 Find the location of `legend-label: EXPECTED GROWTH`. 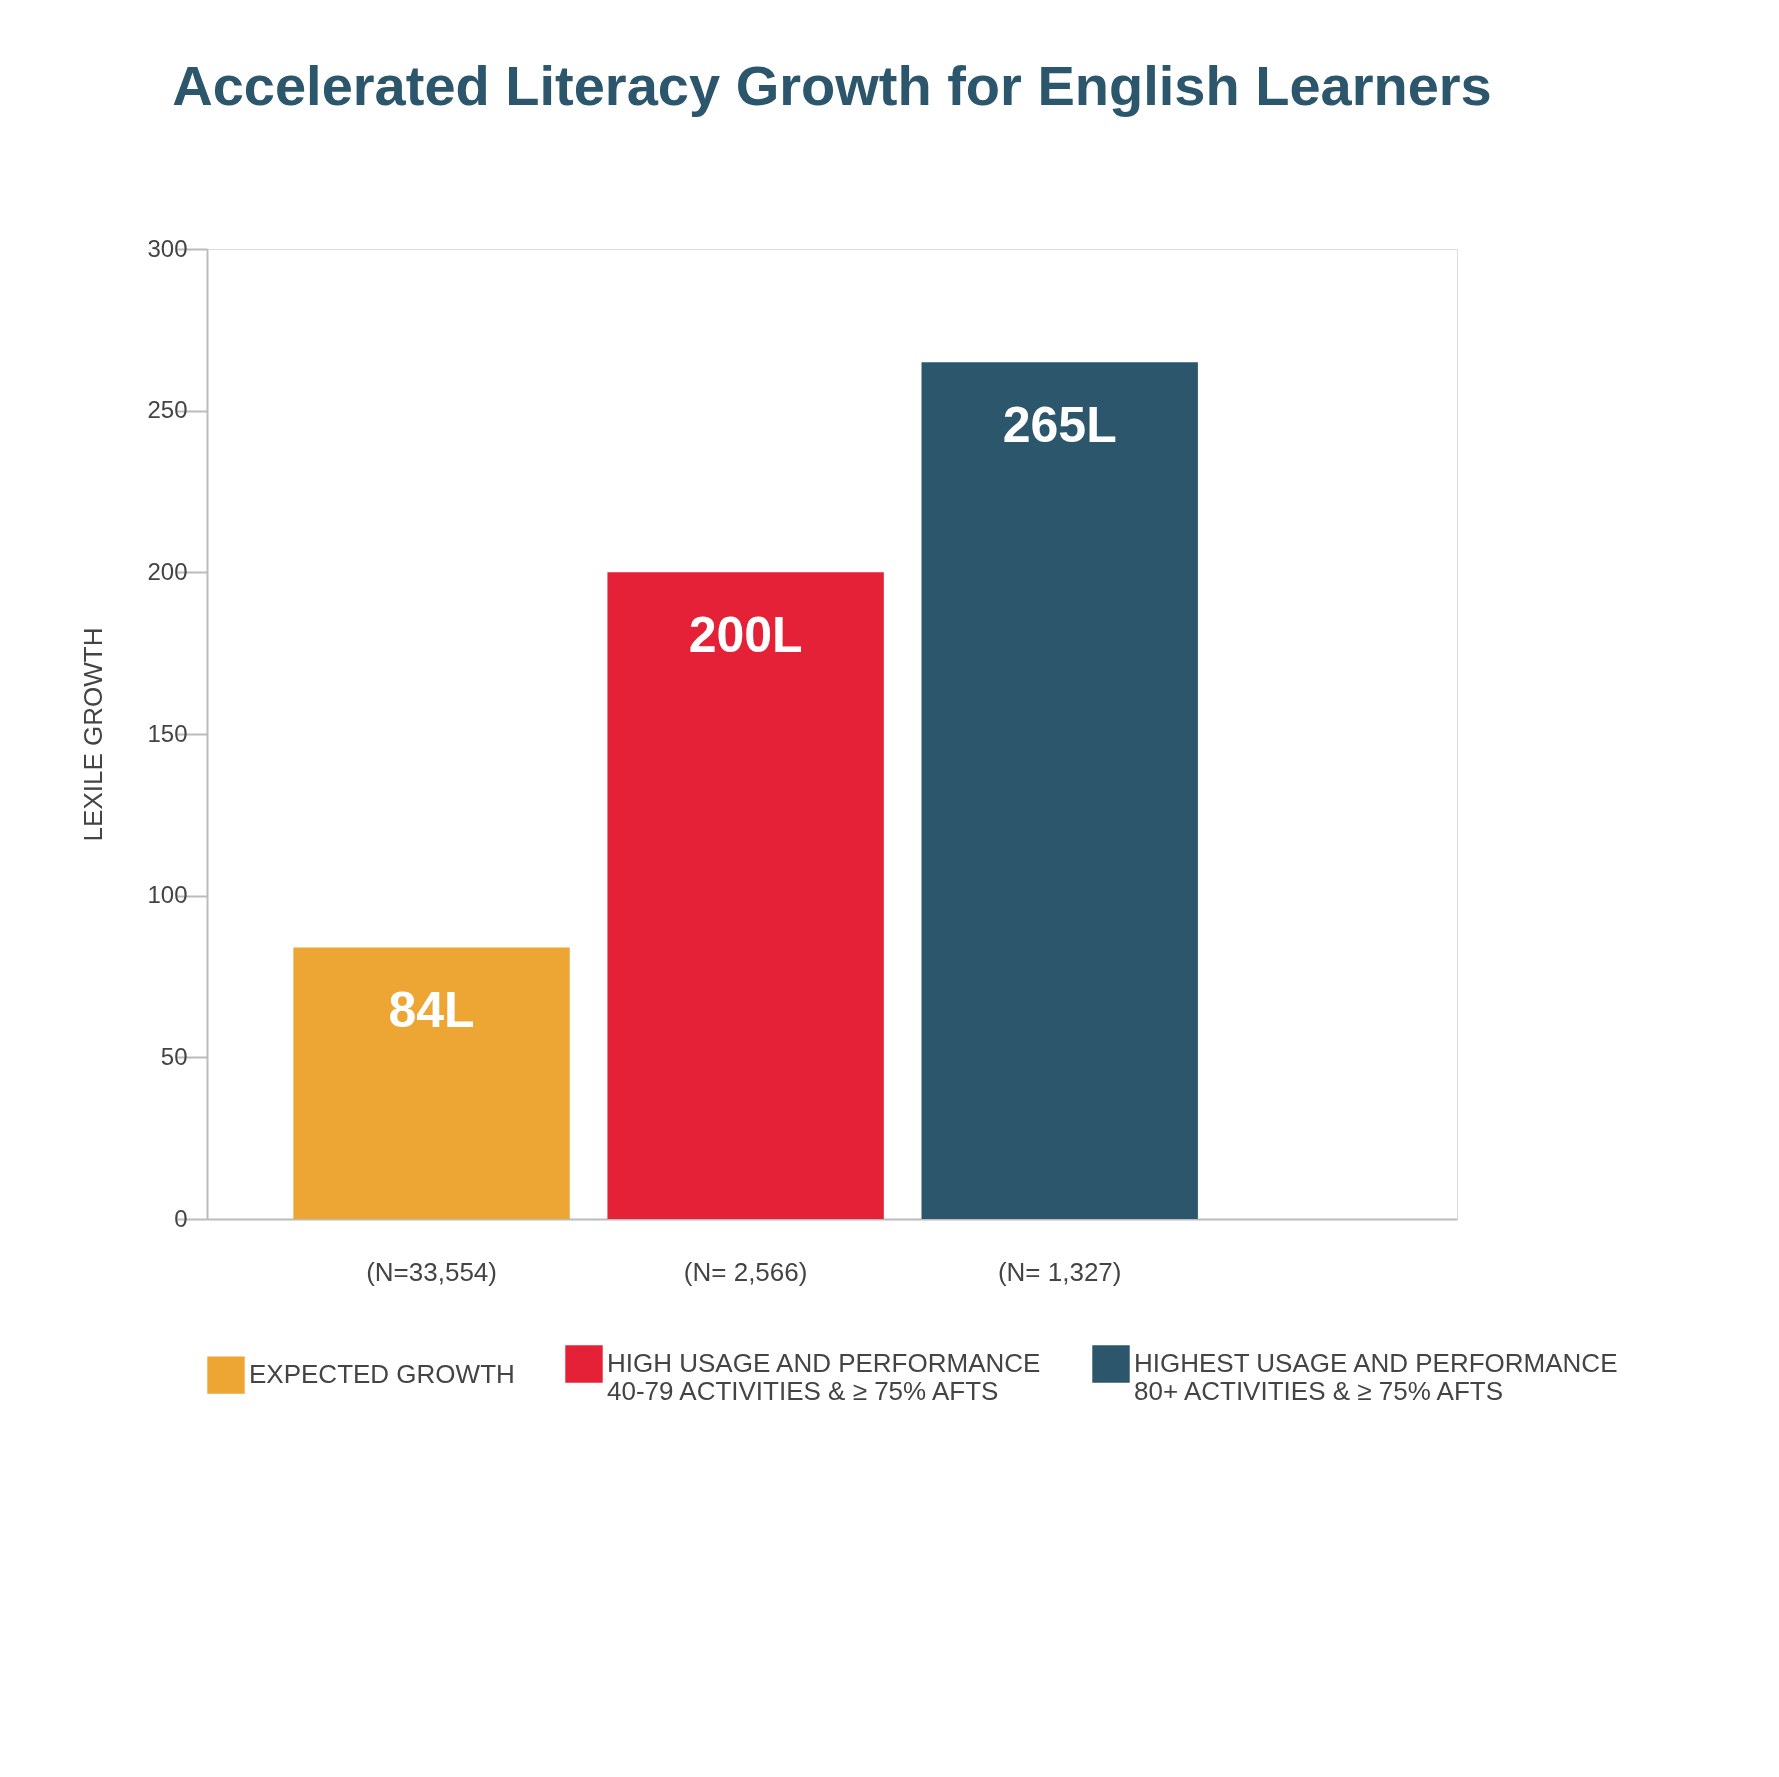

legend-label: EXPECTED GROWTH is located at coordinates (382, 1374).